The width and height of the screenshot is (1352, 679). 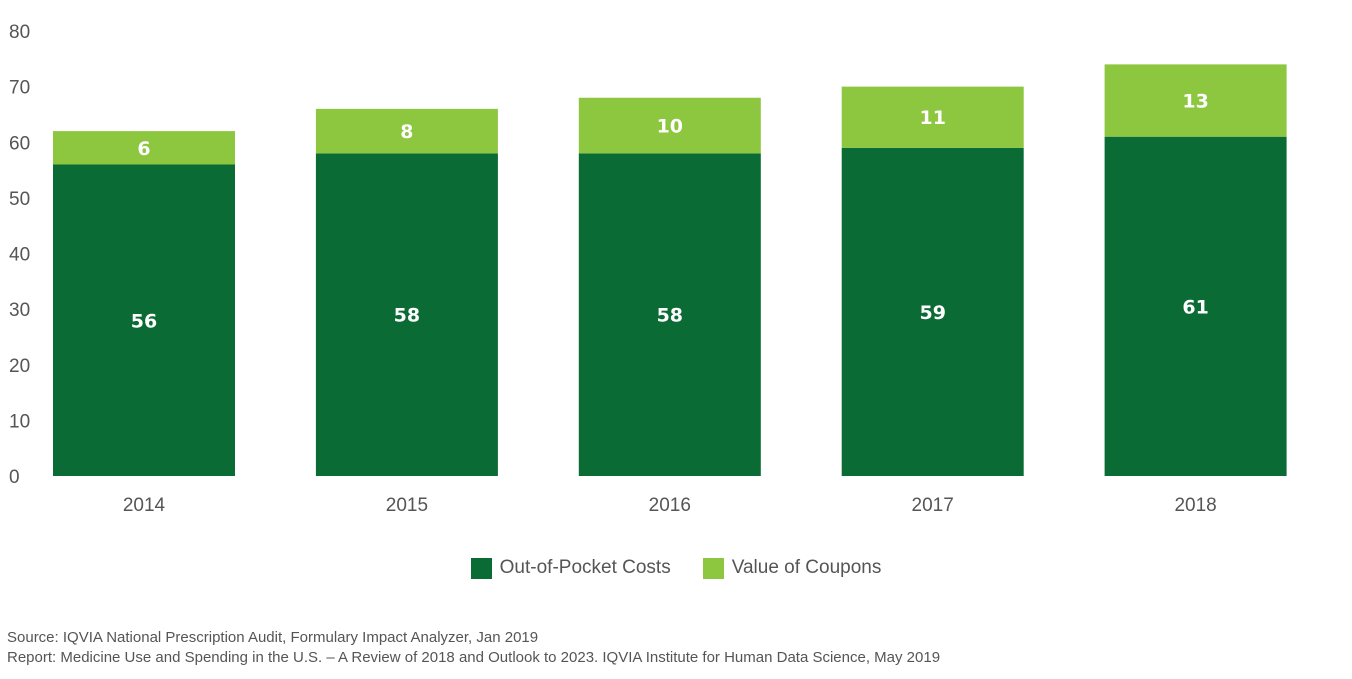 I want to click on bar-label-coupons: 8, so click(x=406, y=132).